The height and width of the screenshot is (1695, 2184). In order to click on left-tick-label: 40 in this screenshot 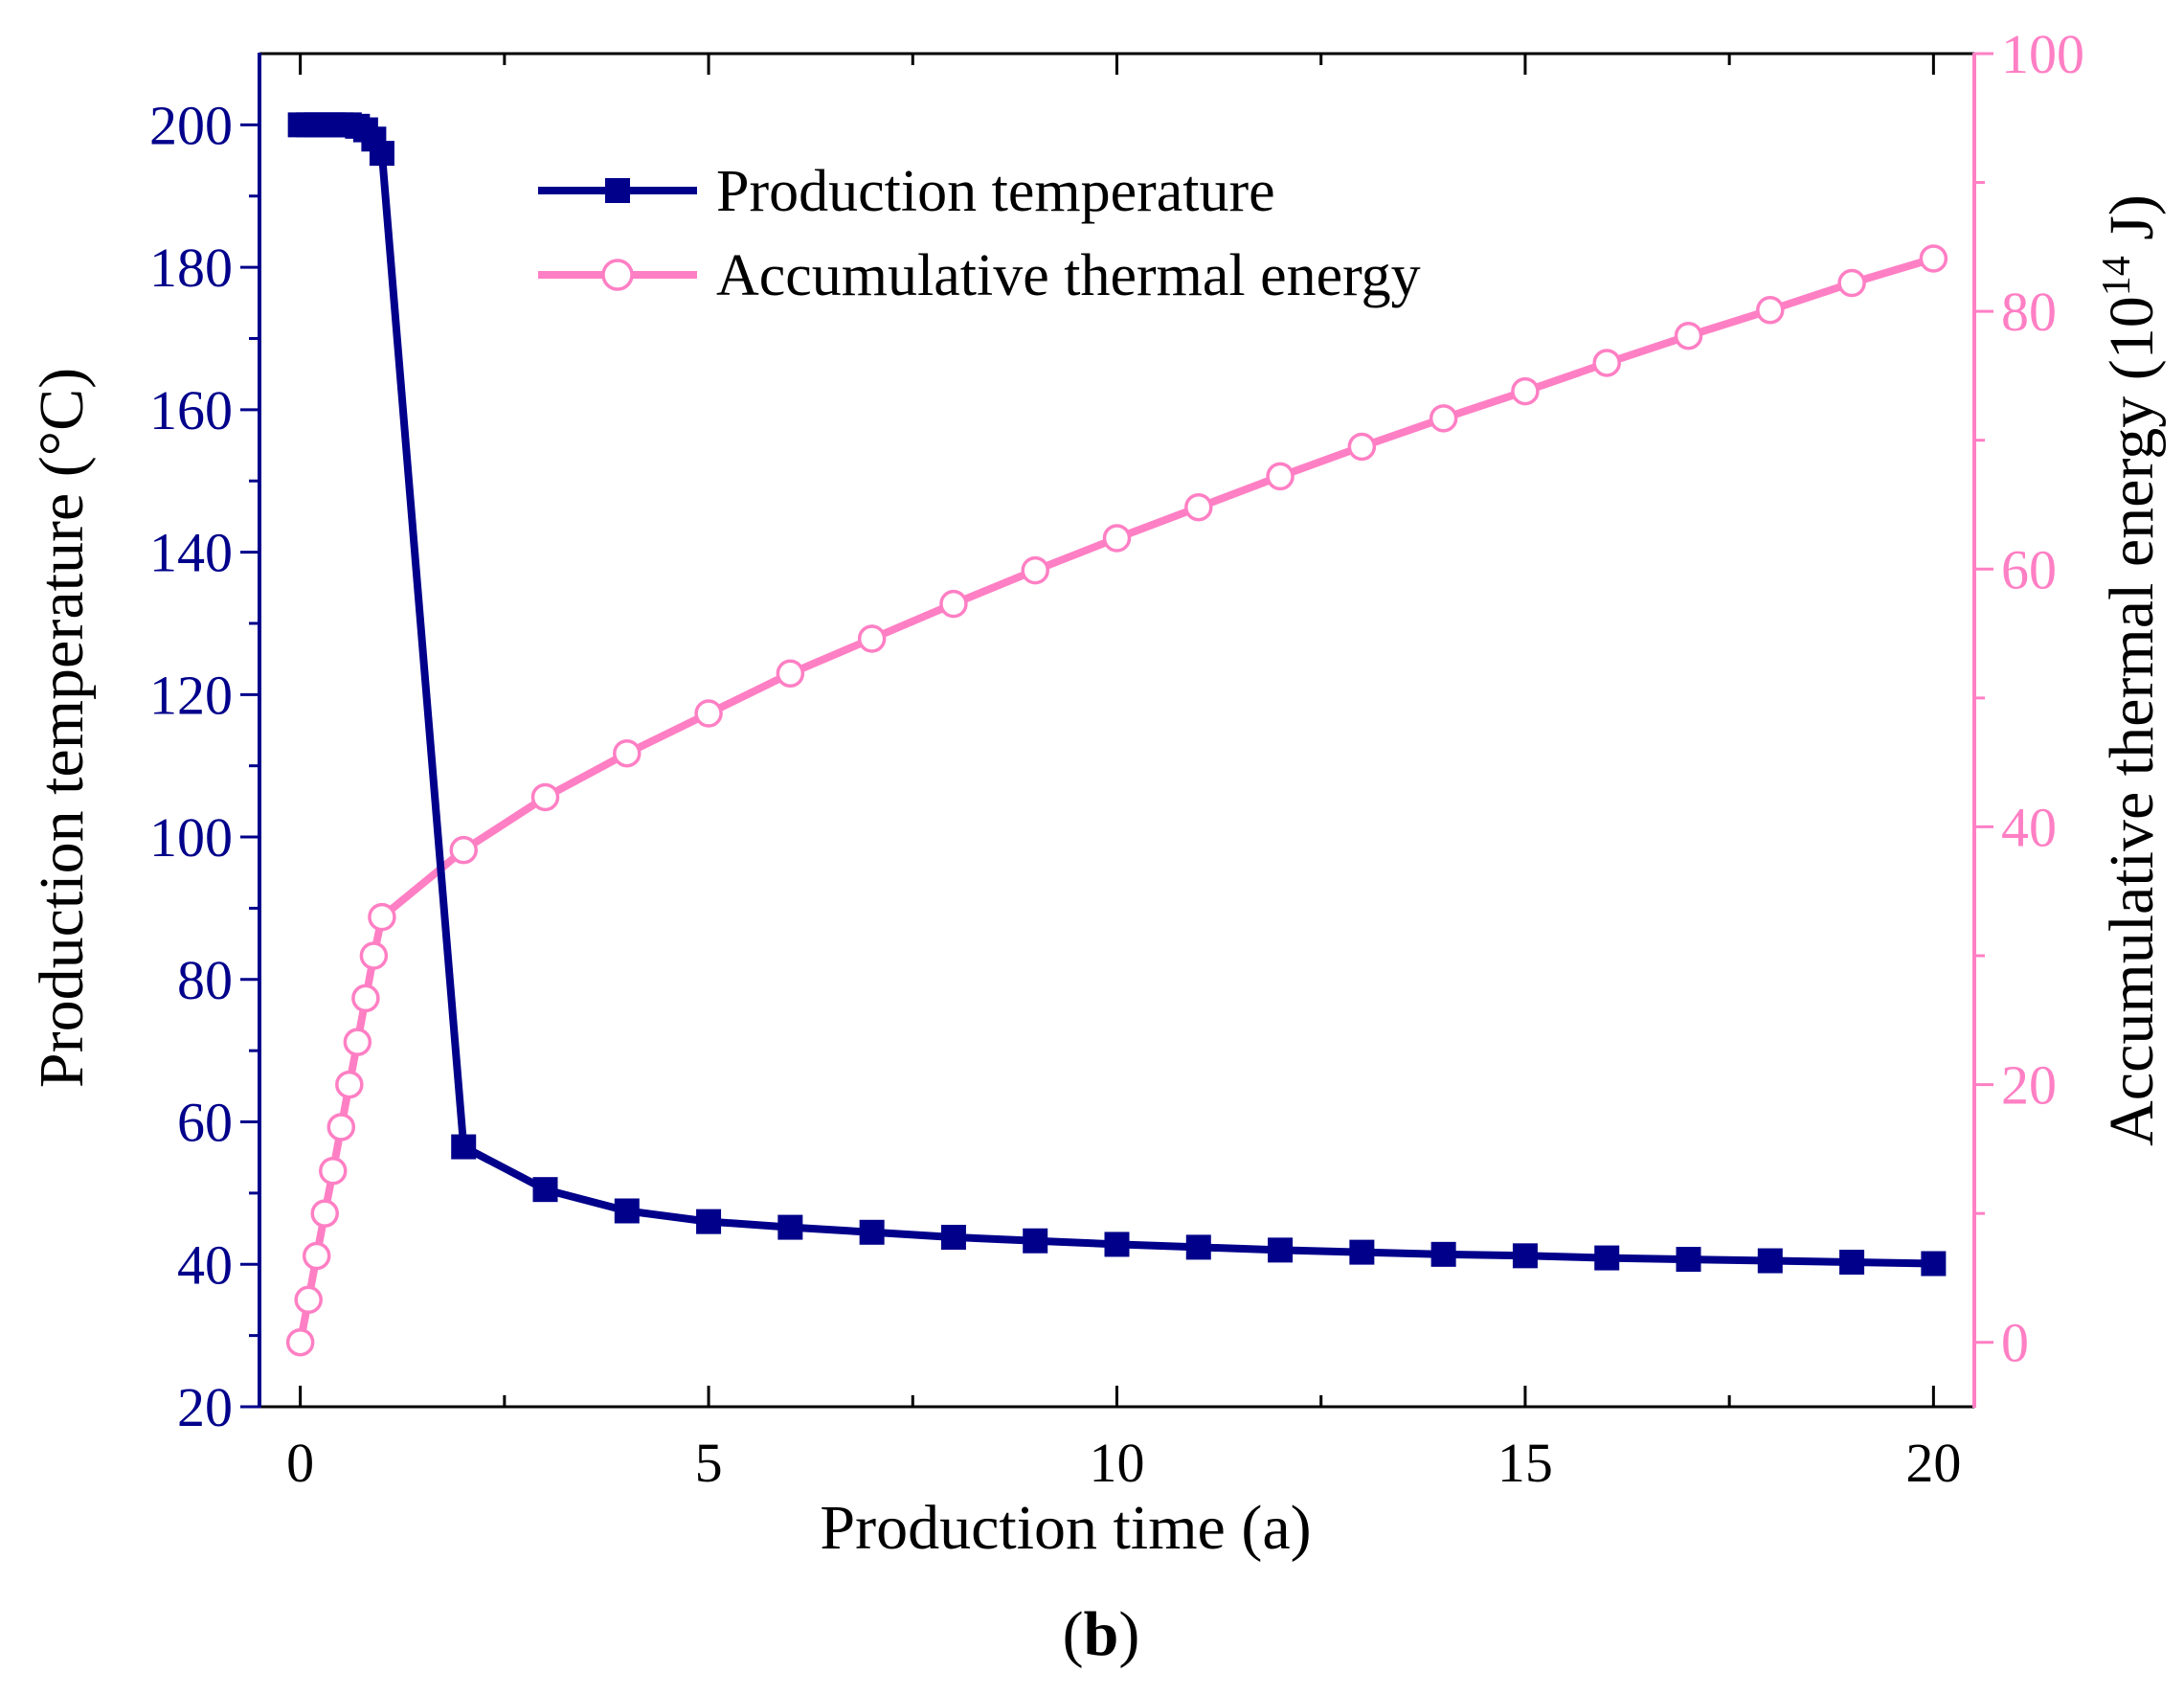, I will do `click(205, 1264)`.